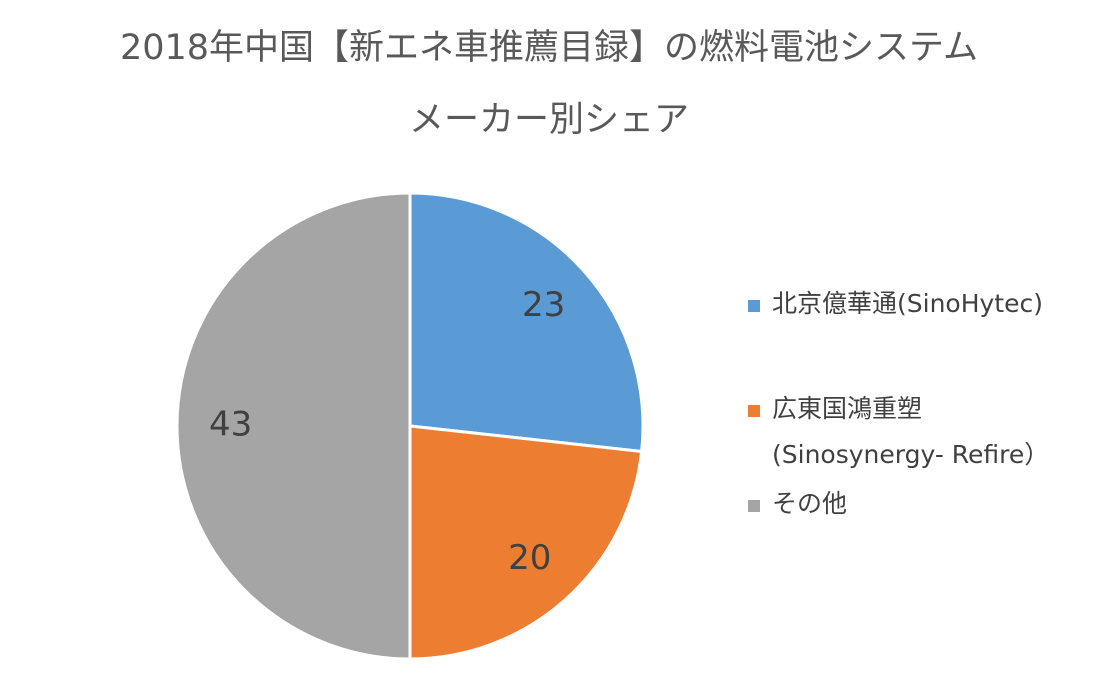 The image size is (1098, 700). I want to click on pie-slice-sinosynergy, so click(526, 542).